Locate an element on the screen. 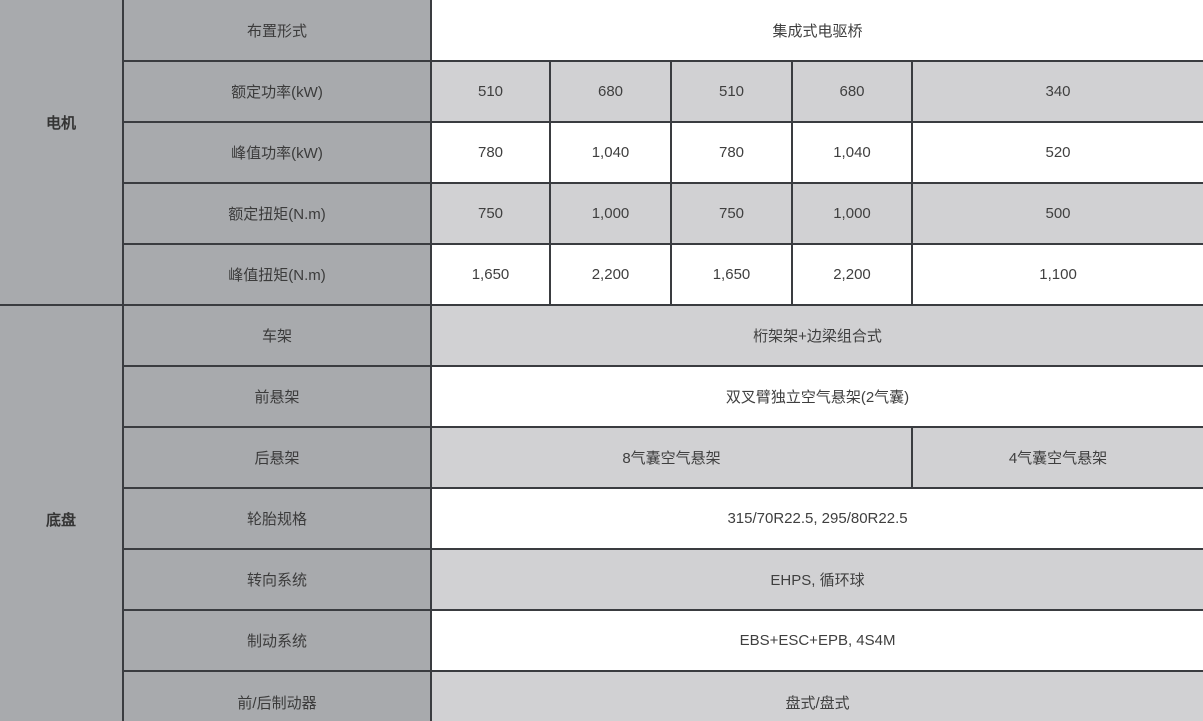  spec-label-steering: 转向系统 is located at coordinates (277, 579).